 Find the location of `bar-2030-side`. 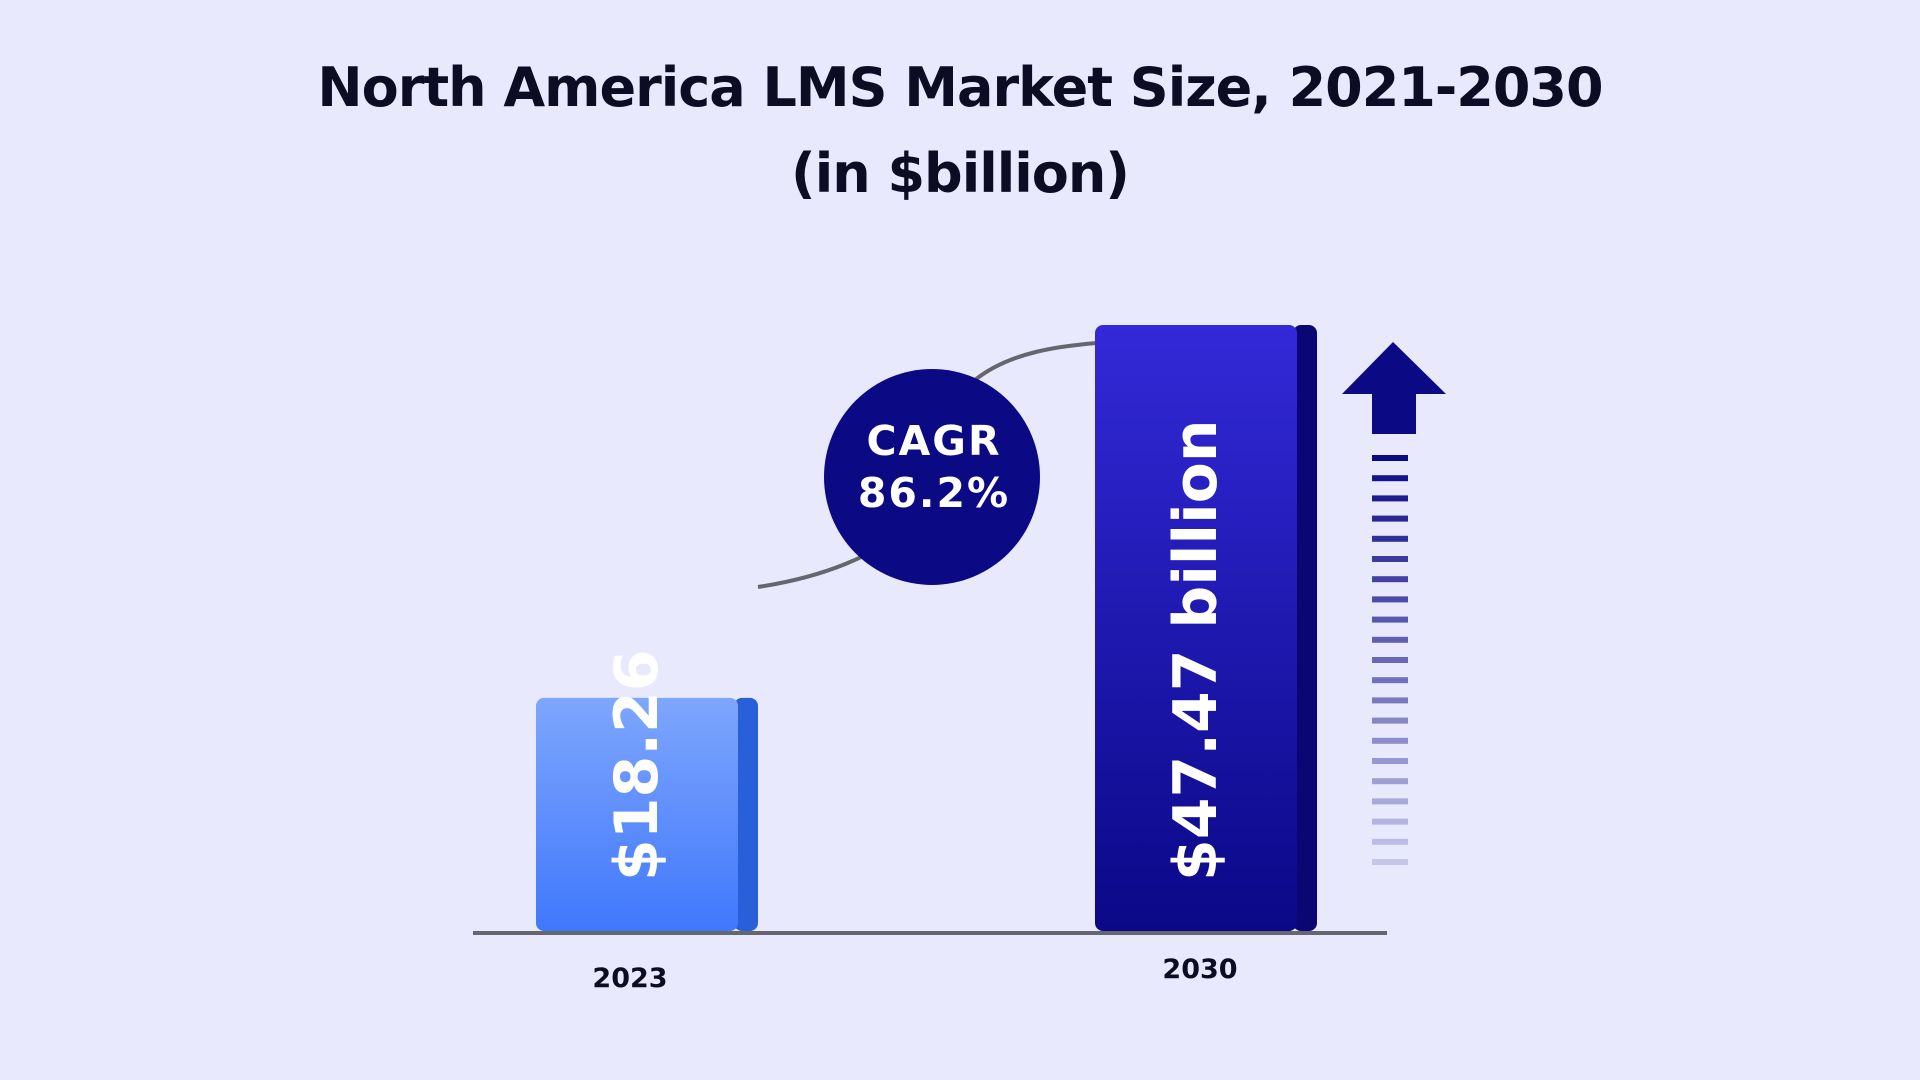

bar-2030-side is located at coordinates (1305, 628).